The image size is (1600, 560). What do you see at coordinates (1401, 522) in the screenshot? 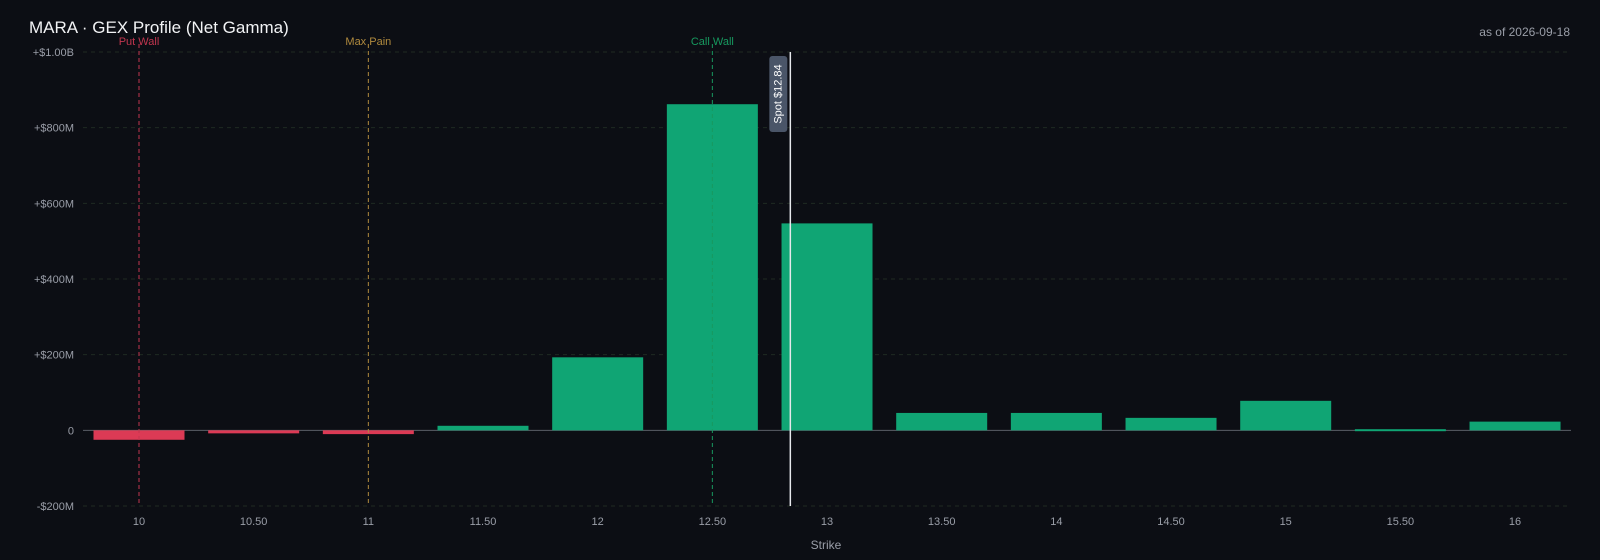
I see `x-tick-label: 15.50` at bounding box center [1401, 522].